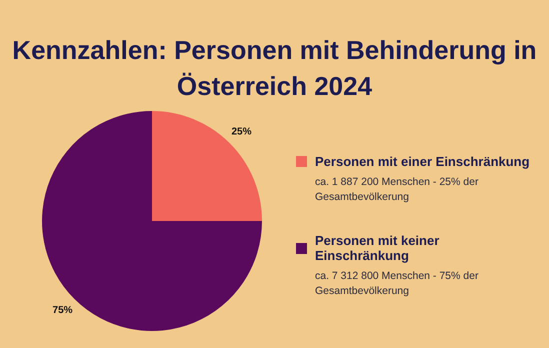 This screenshot has width=549, height=348. Describe the element at coordinates (62, 310) in the screenshot. I see `data-label: 75%` at that location.